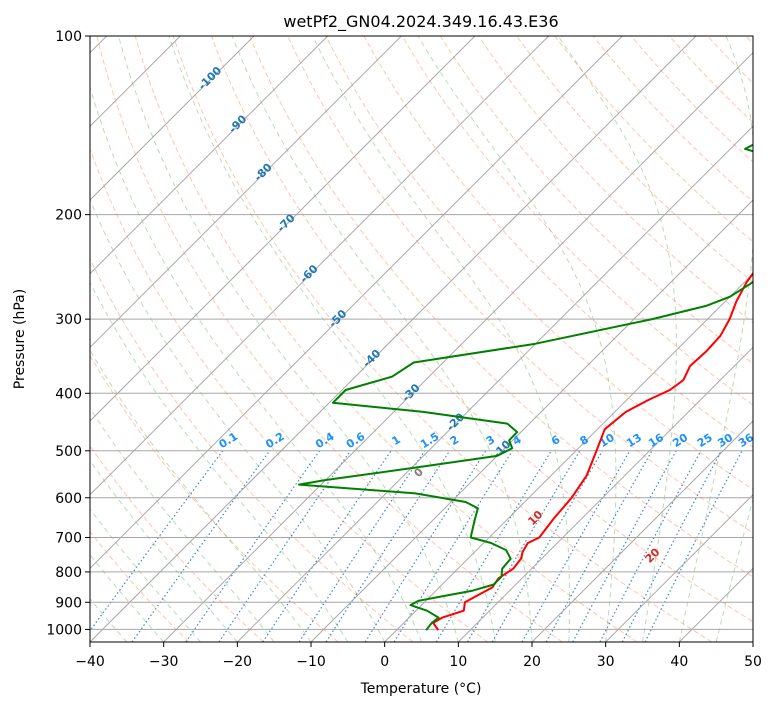 The height and width of the screenshot is (712, 775). What do you see at coordinates (20, 339) in the screenshot?
I see `y-axis-label: Pressure (hPa)` at bounding box center [20, 339].